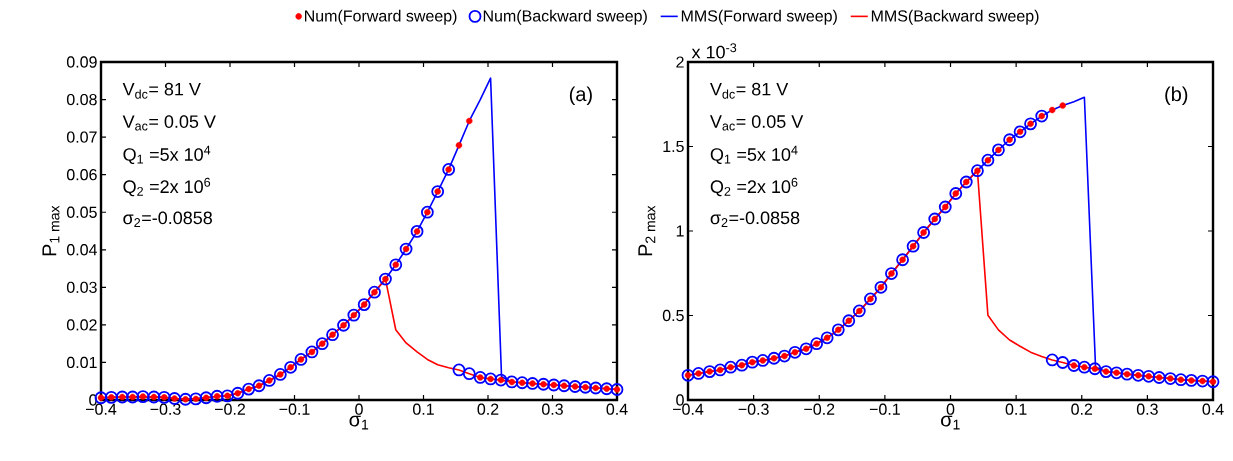  Describe the element at coordinates (1176, 96) in the screenshot. I see `annotation: (b)` at that location.